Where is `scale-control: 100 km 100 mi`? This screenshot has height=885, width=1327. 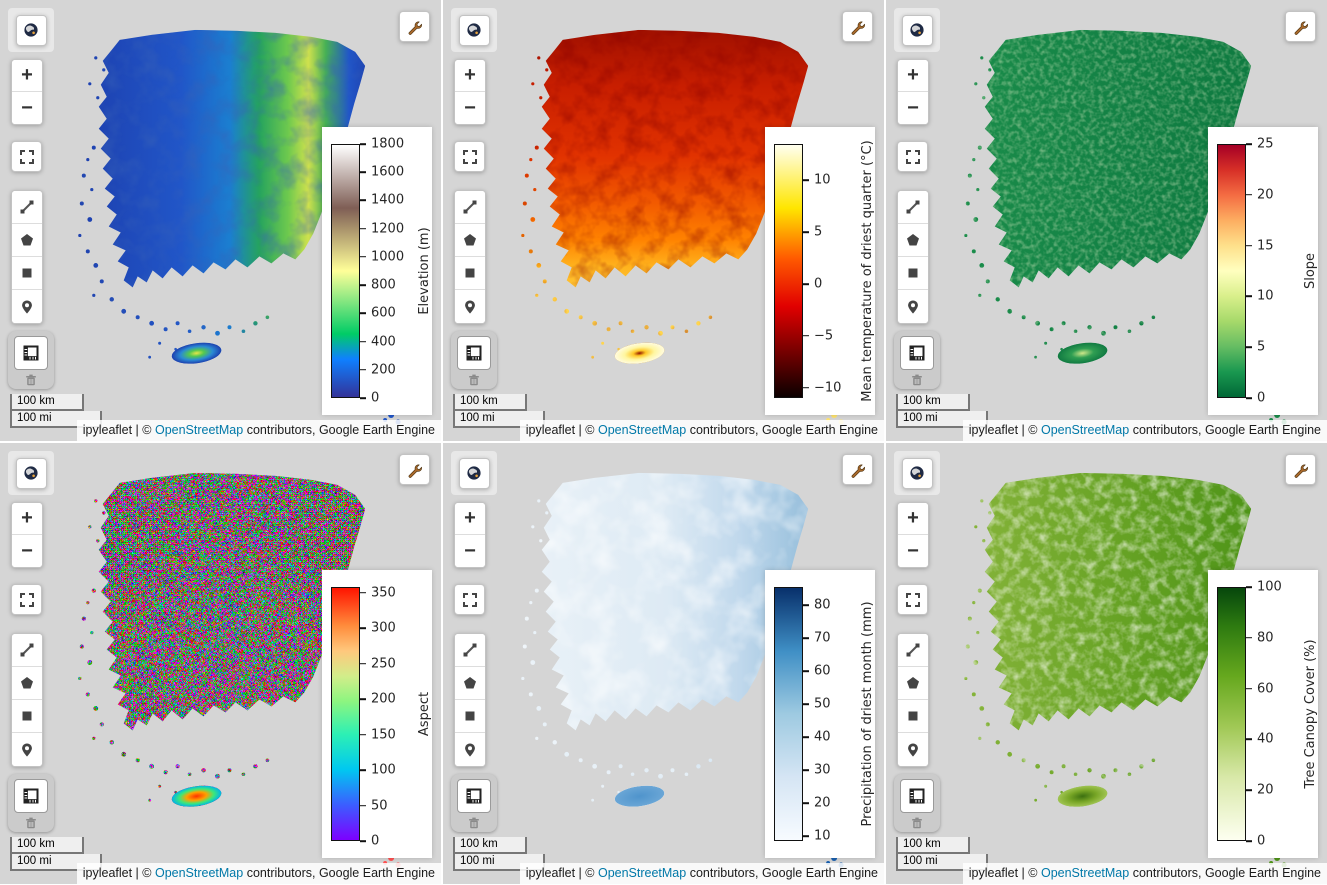
scale-control: 100 km 100 mi is located at coordinates (56, 410).